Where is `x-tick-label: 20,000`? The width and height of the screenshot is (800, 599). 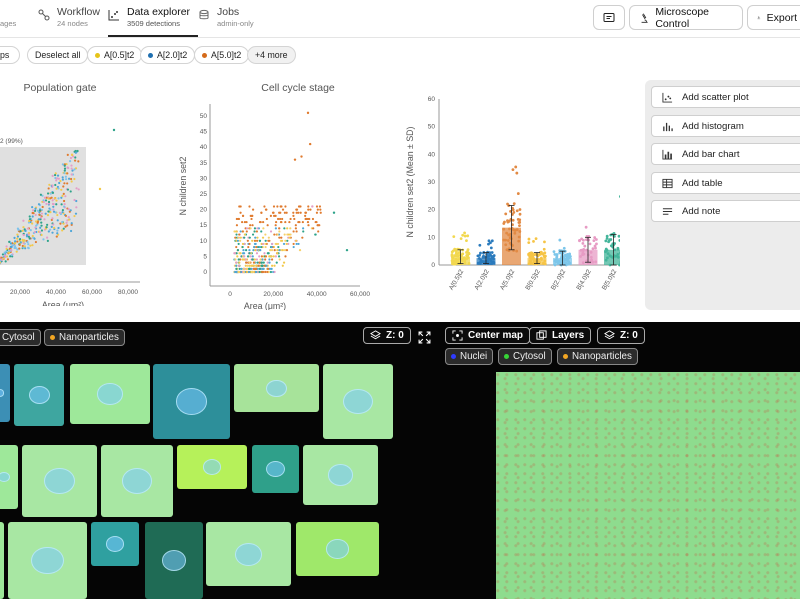 x-tick-label: 20,000 is located at coordinates (273, 294).